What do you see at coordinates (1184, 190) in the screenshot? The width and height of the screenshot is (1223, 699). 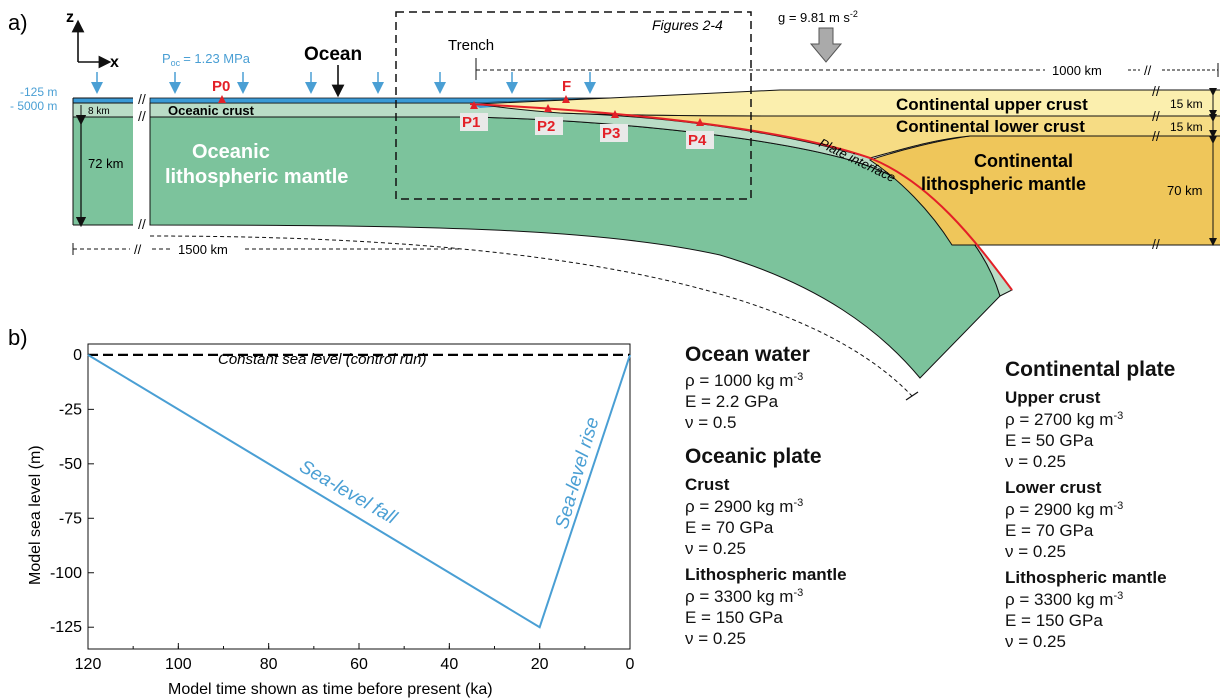 I see `cont-mantle-thickness-label: 70 km` at bounding box center [1184, 190].